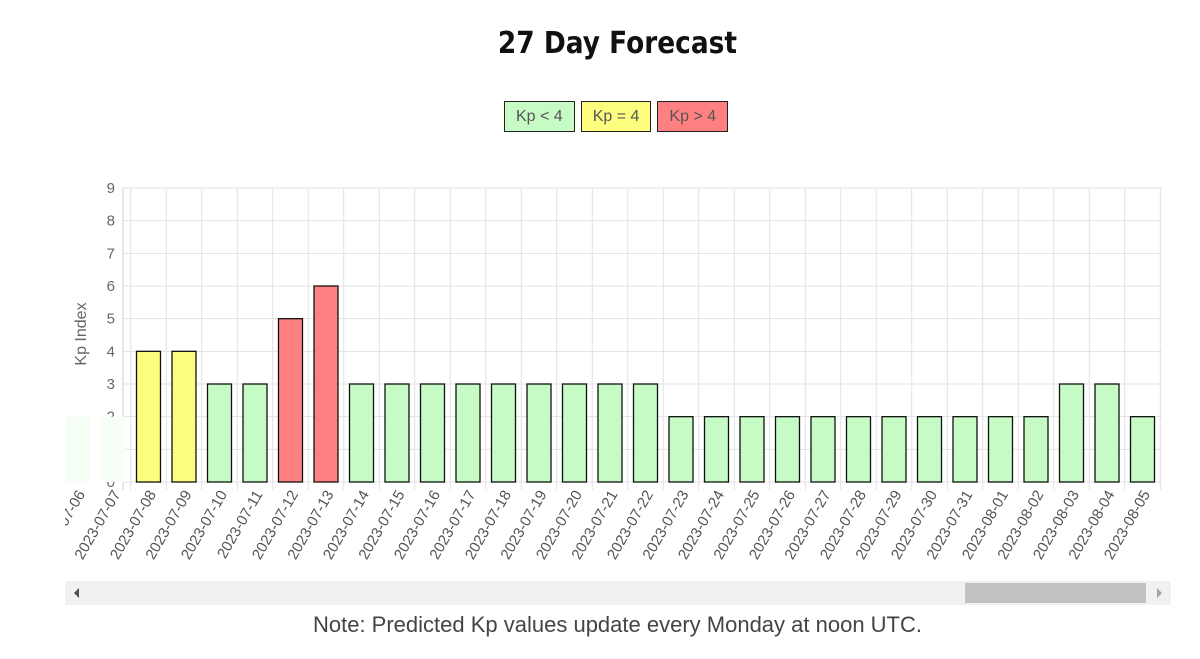  Describe the element at coordinates (81, 333) in the screenshot. I see `y-axis-label: Kp Index` at that location.